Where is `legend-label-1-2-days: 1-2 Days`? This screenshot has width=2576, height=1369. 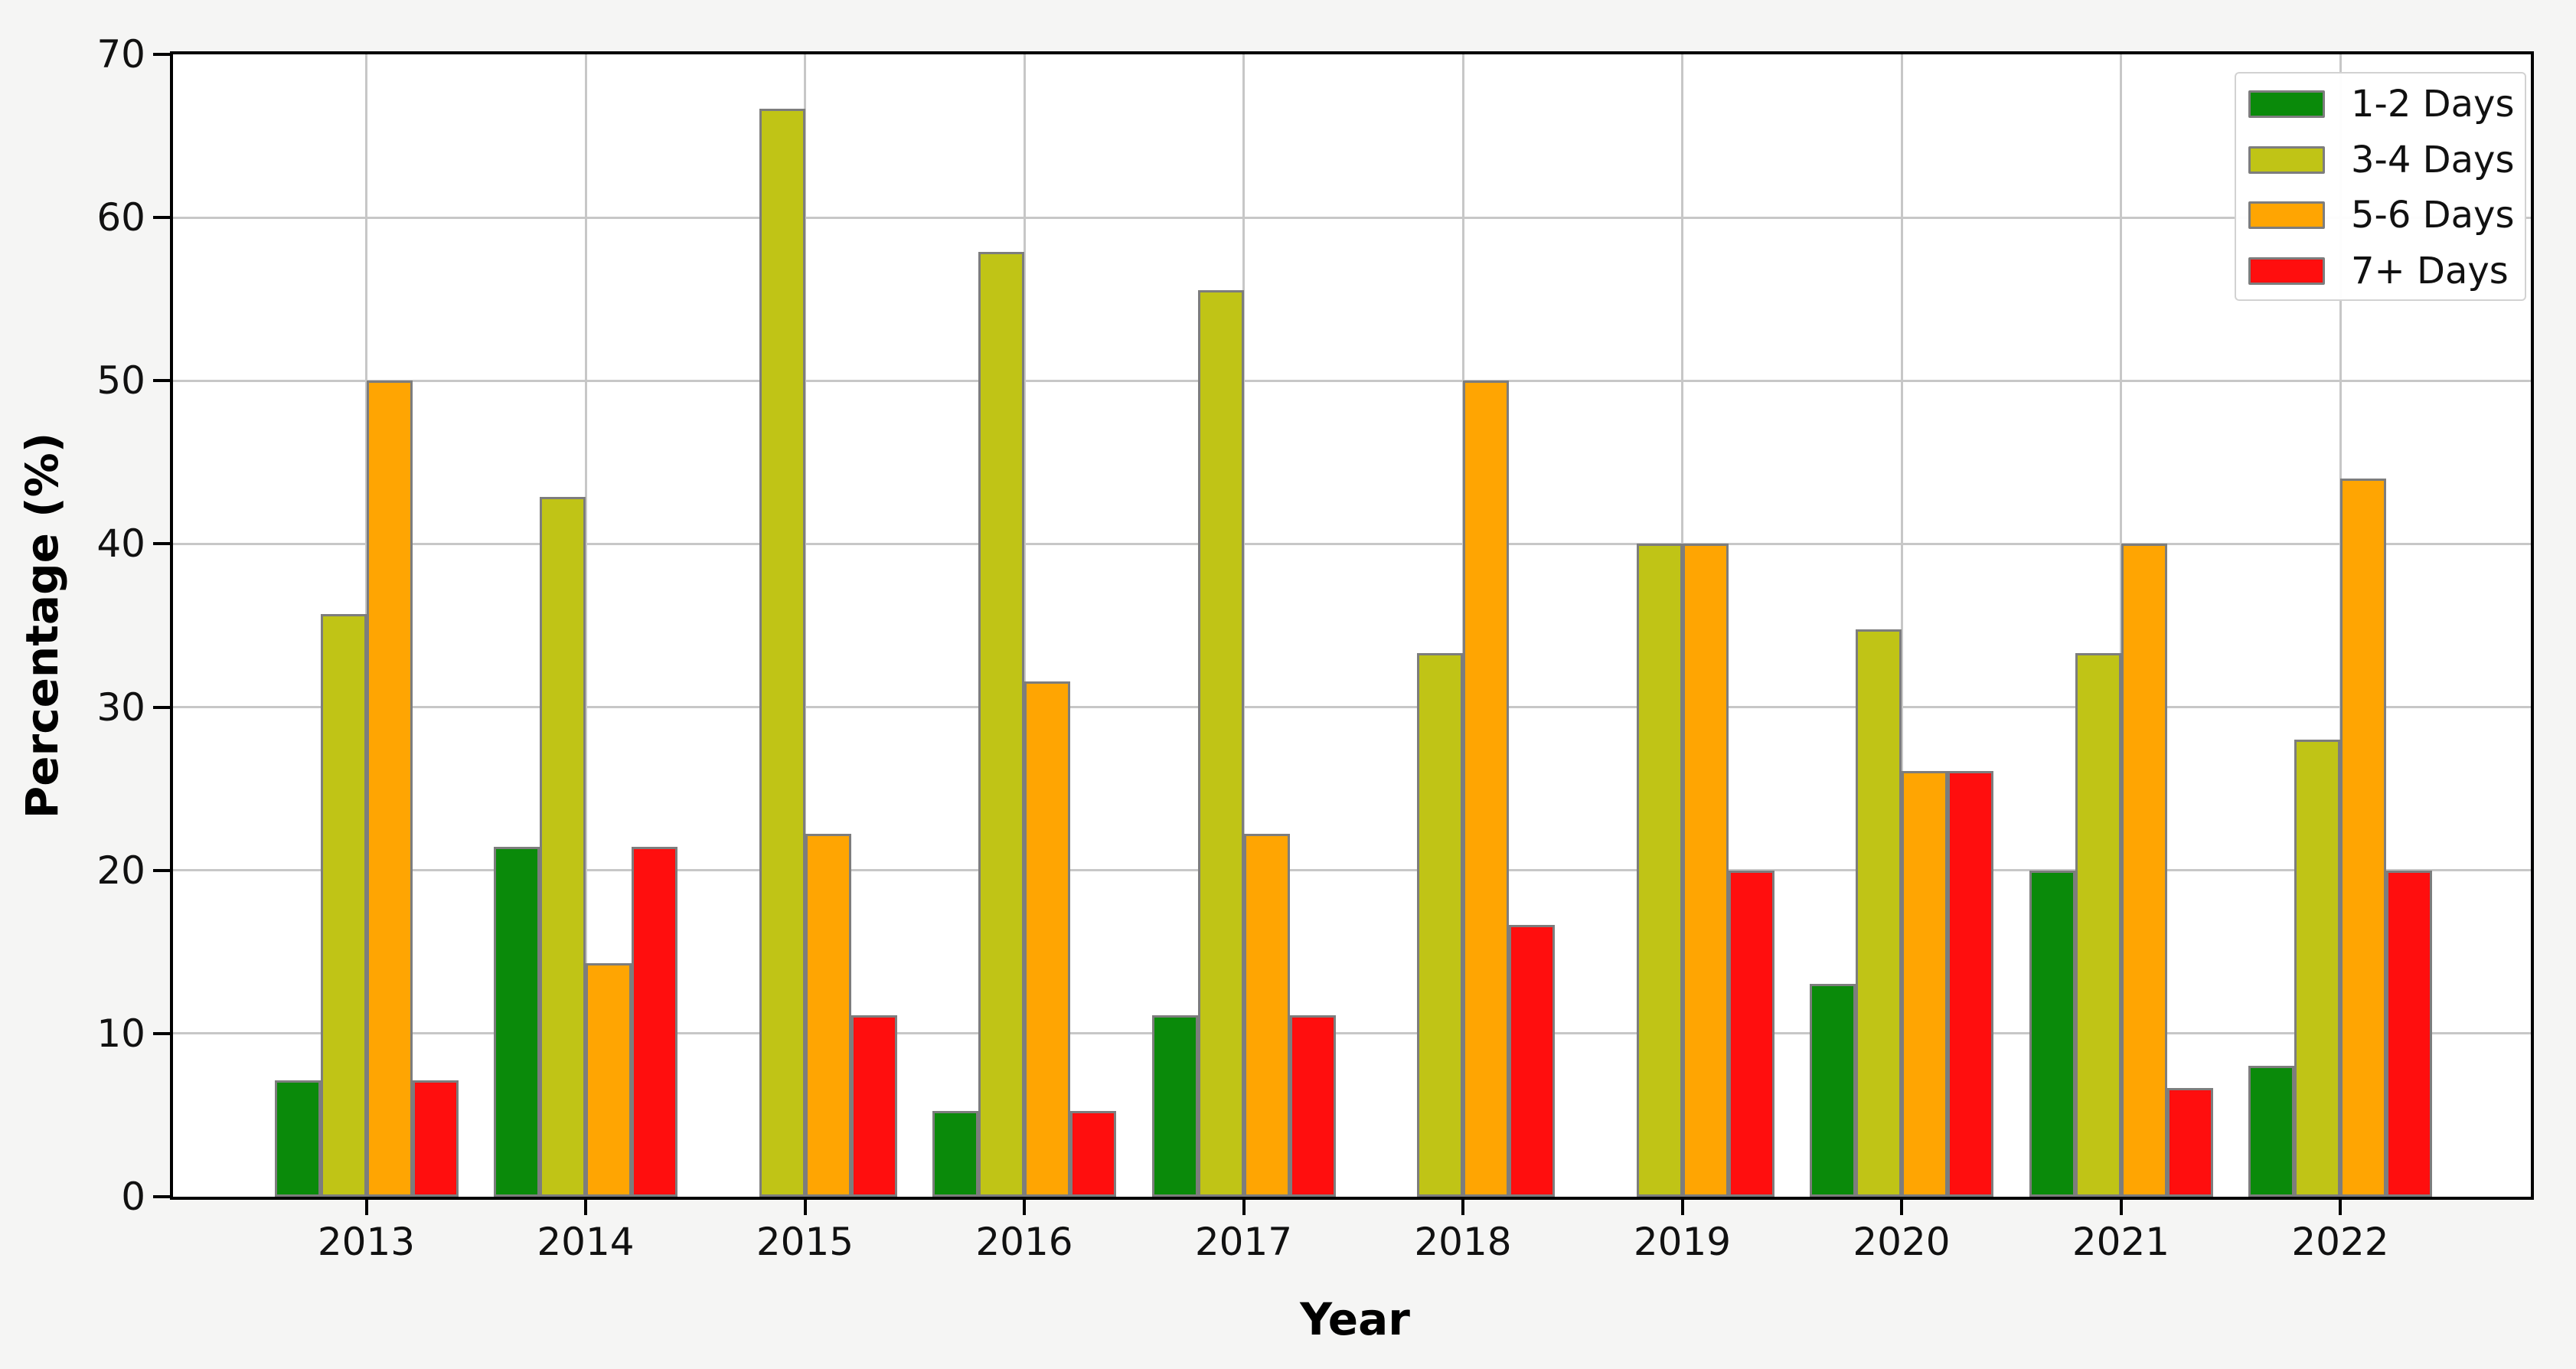 legend-label-1-2-days: 1-2 Days is located at coordinates (2433, 104).